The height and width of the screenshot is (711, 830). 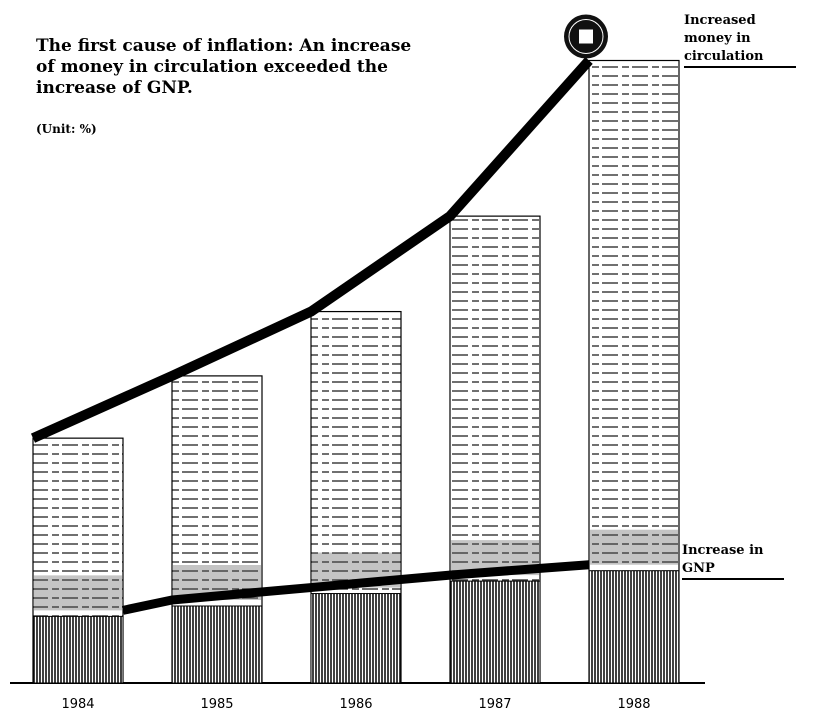 What do you see at coordinates (633, 704) in the screenshot?
I see `x-tick-label: 1988` at bounding box center [633, 704].